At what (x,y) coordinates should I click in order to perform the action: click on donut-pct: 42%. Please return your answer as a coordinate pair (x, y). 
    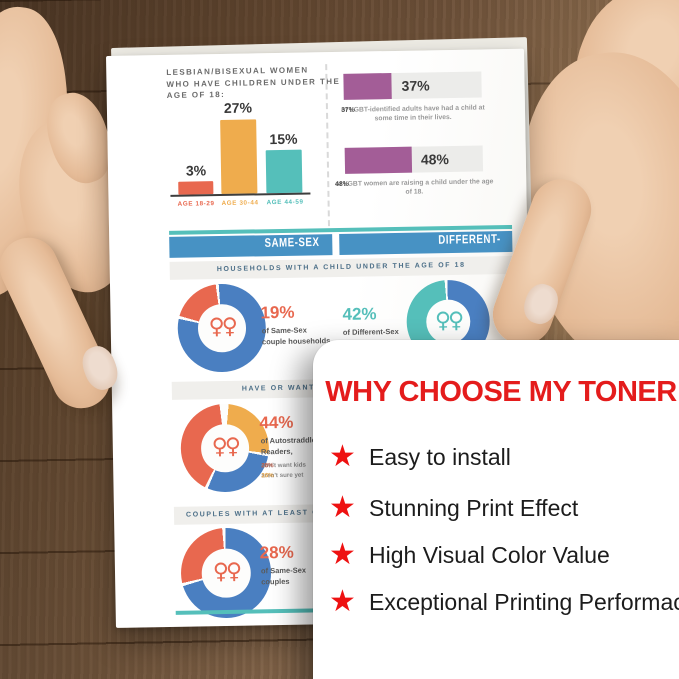
    Looking at the image, I should click on (359, 314).